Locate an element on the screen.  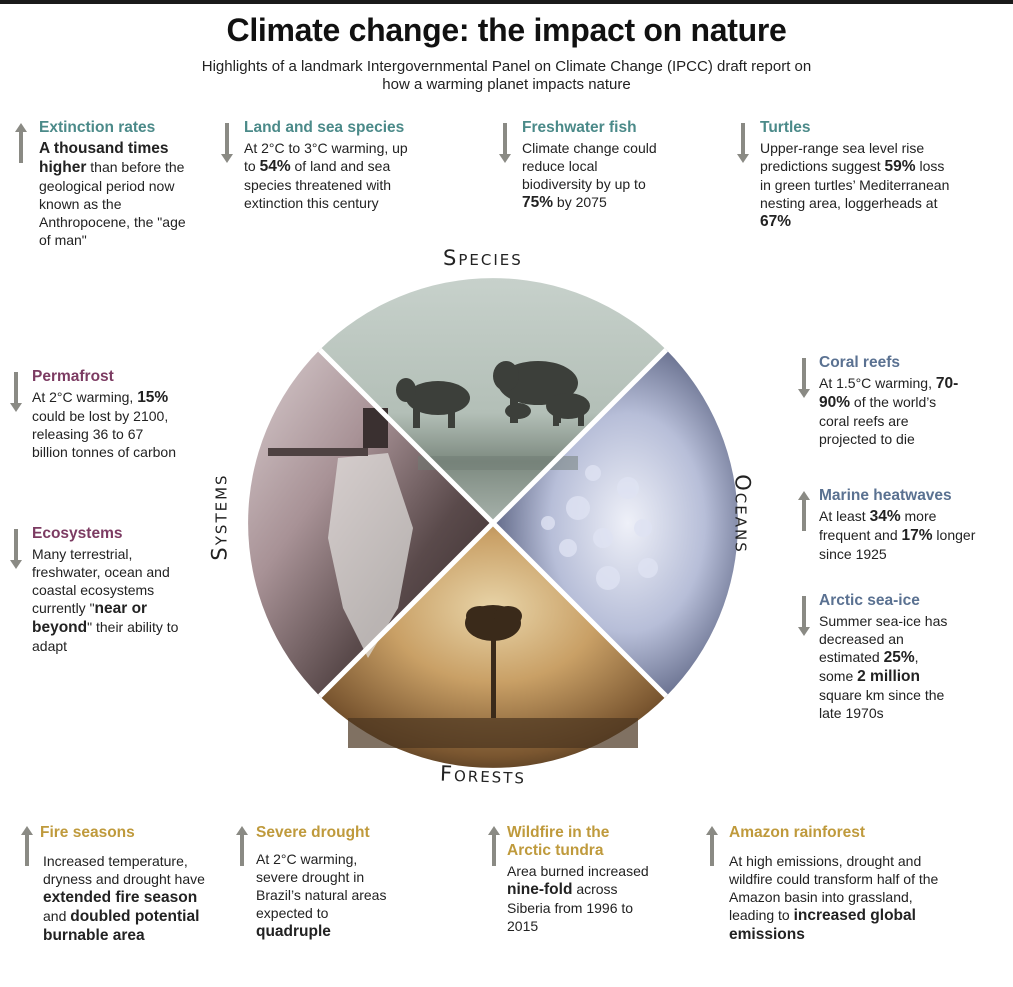
fact-highlight: 59% is located at coordinates (900, 166).